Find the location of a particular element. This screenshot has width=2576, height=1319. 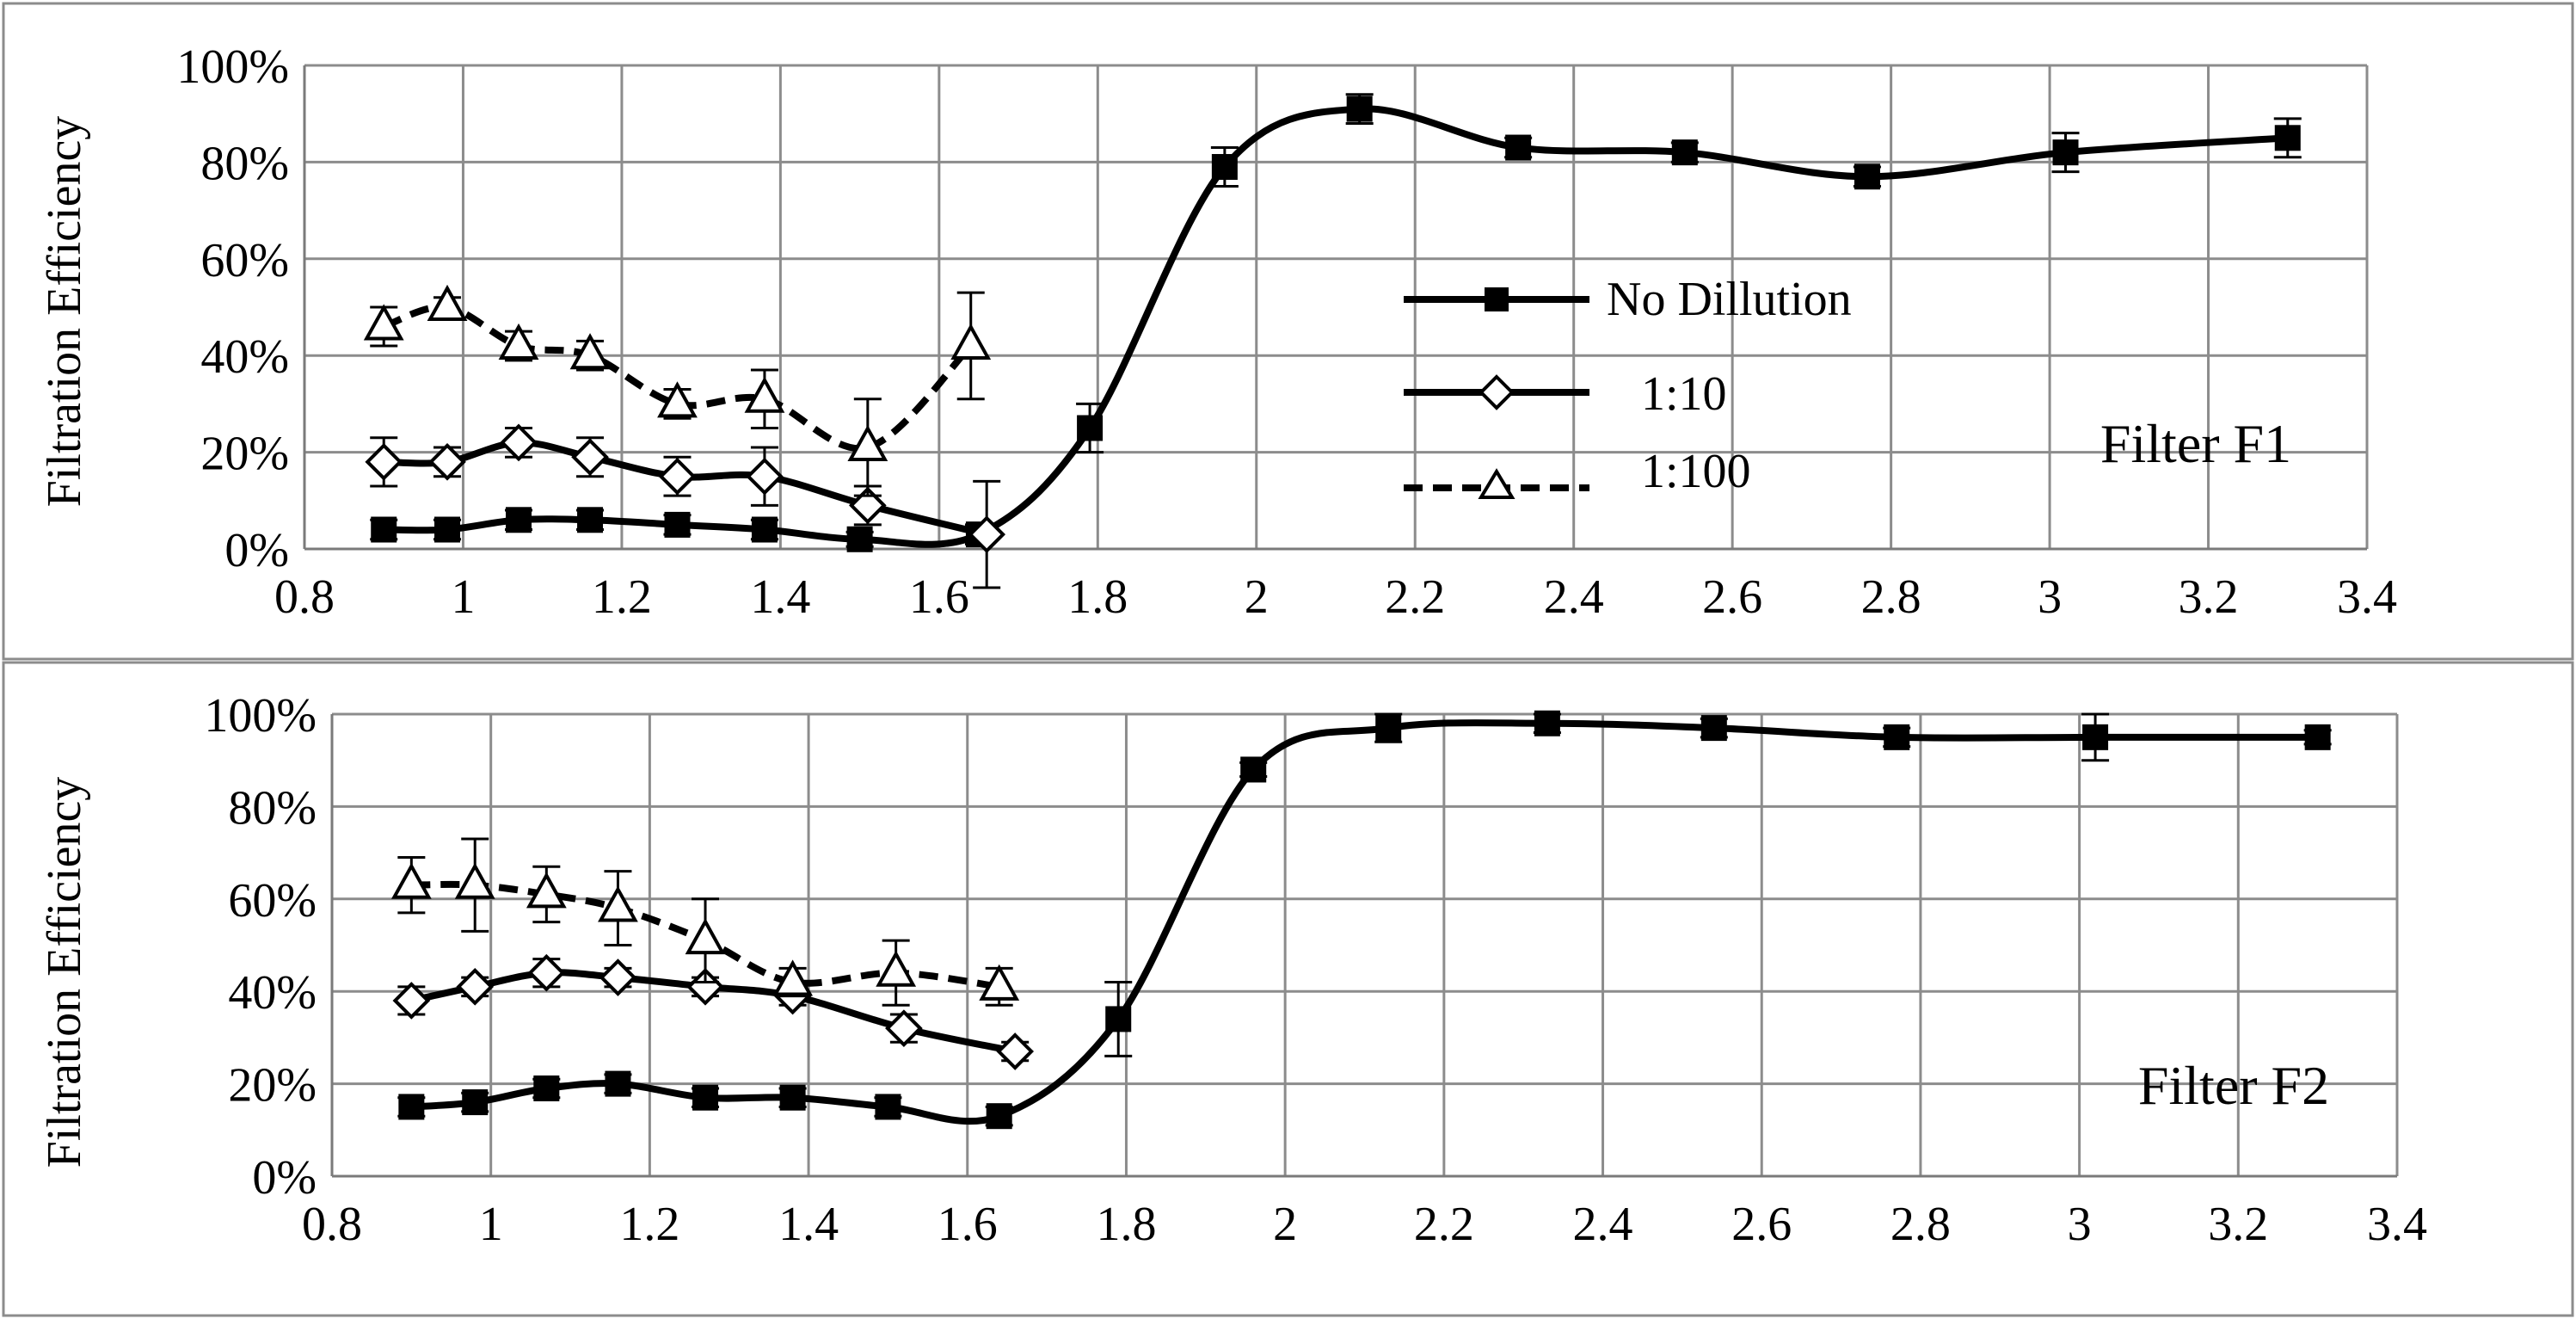

y-tick-label: 40% is located at coordinates (244, 357).